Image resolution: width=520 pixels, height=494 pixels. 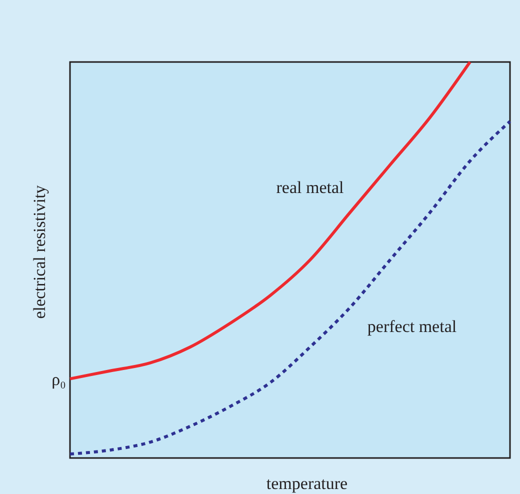 I want to click on y-axis-title: electrical resistivity, so click(x=39, y=251).